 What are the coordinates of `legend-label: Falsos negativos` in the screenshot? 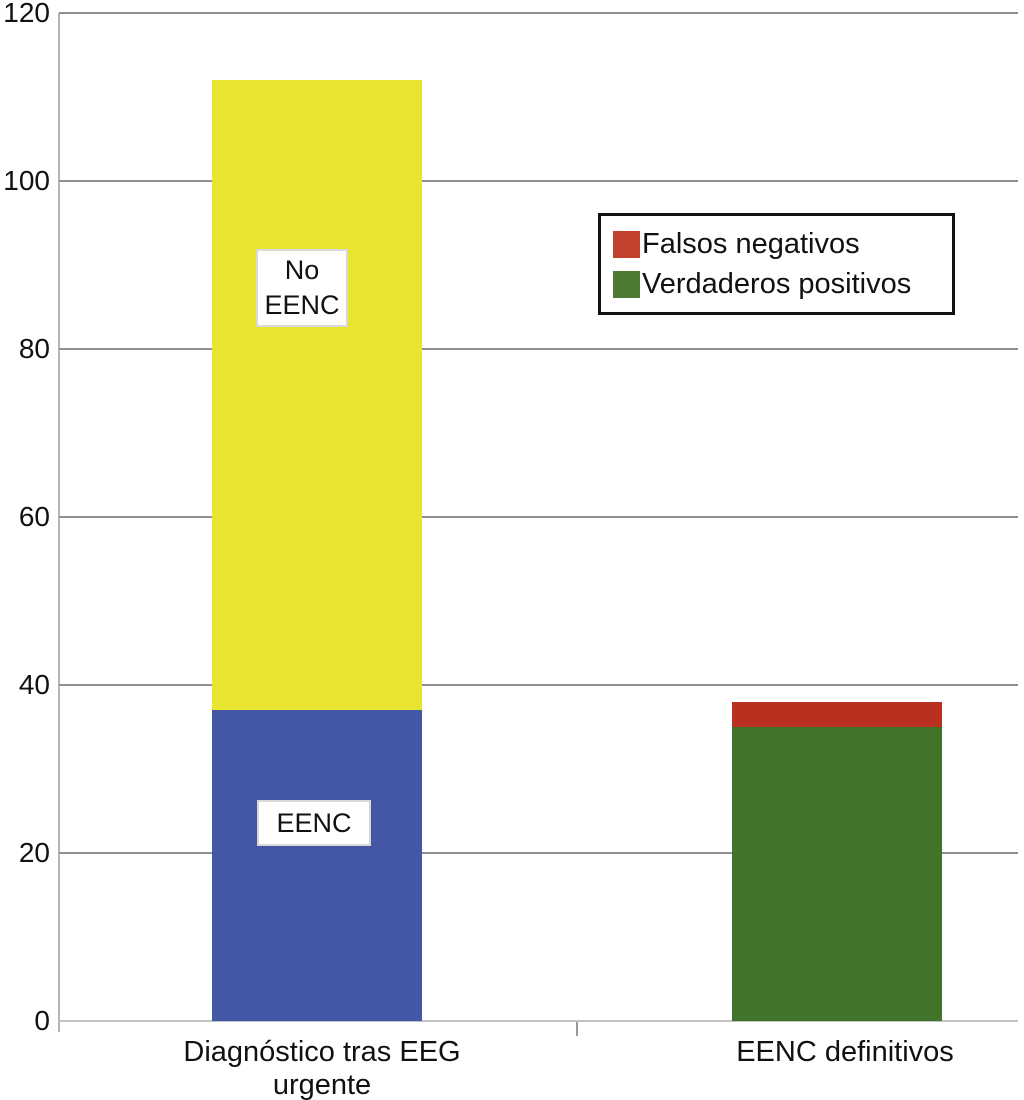 It's located at (751, 244).